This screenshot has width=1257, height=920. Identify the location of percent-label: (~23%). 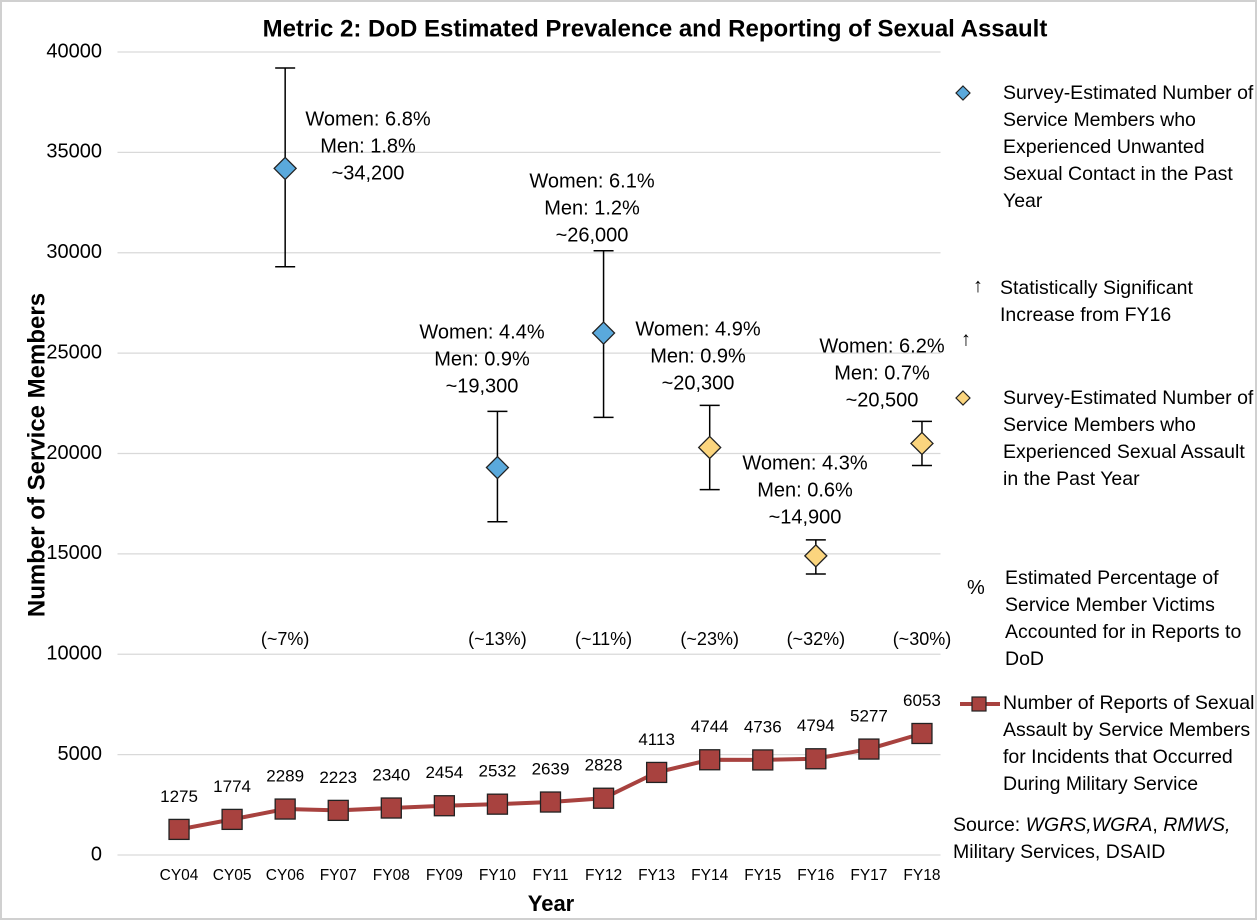
(709, 639).